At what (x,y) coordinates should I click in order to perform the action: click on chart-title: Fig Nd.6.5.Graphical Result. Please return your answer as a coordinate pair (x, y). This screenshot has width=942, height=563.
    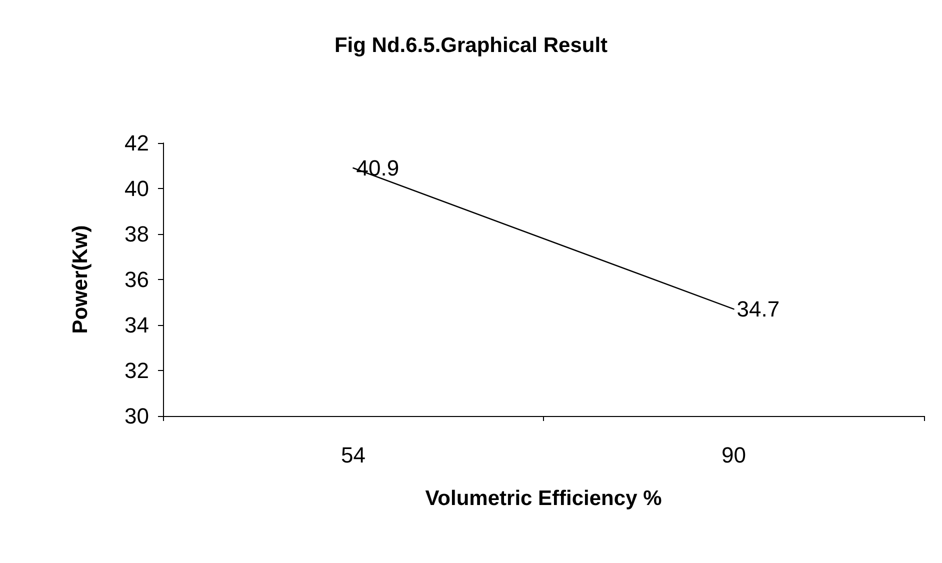
    Looking at the image, I should click on (471, 45).